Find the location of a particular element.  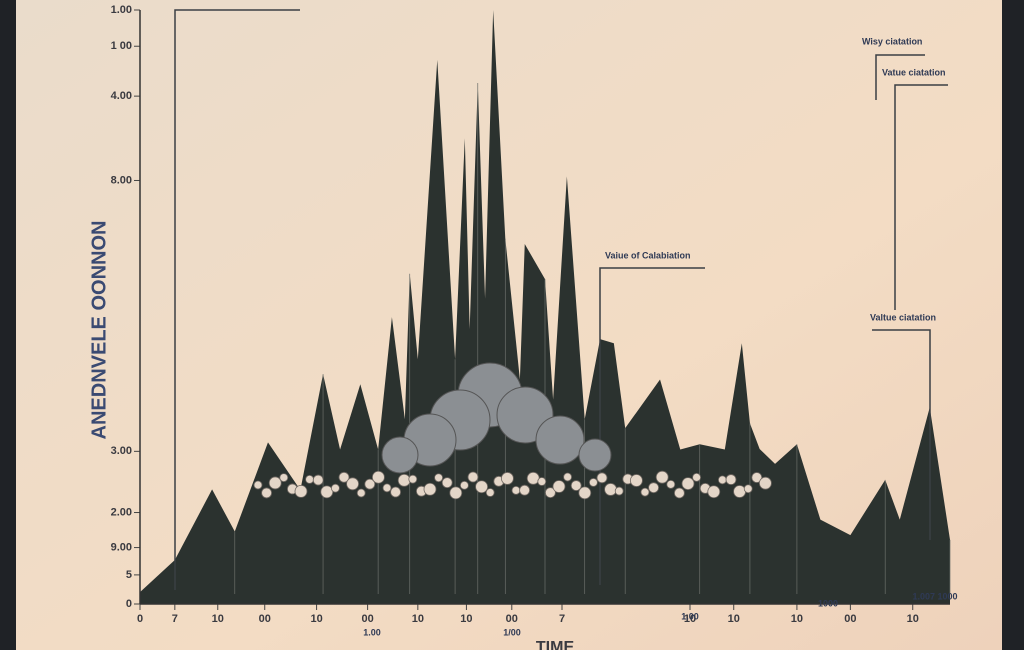

annotation: Vaiue of Calabiation is located at coordinates (648, 255).